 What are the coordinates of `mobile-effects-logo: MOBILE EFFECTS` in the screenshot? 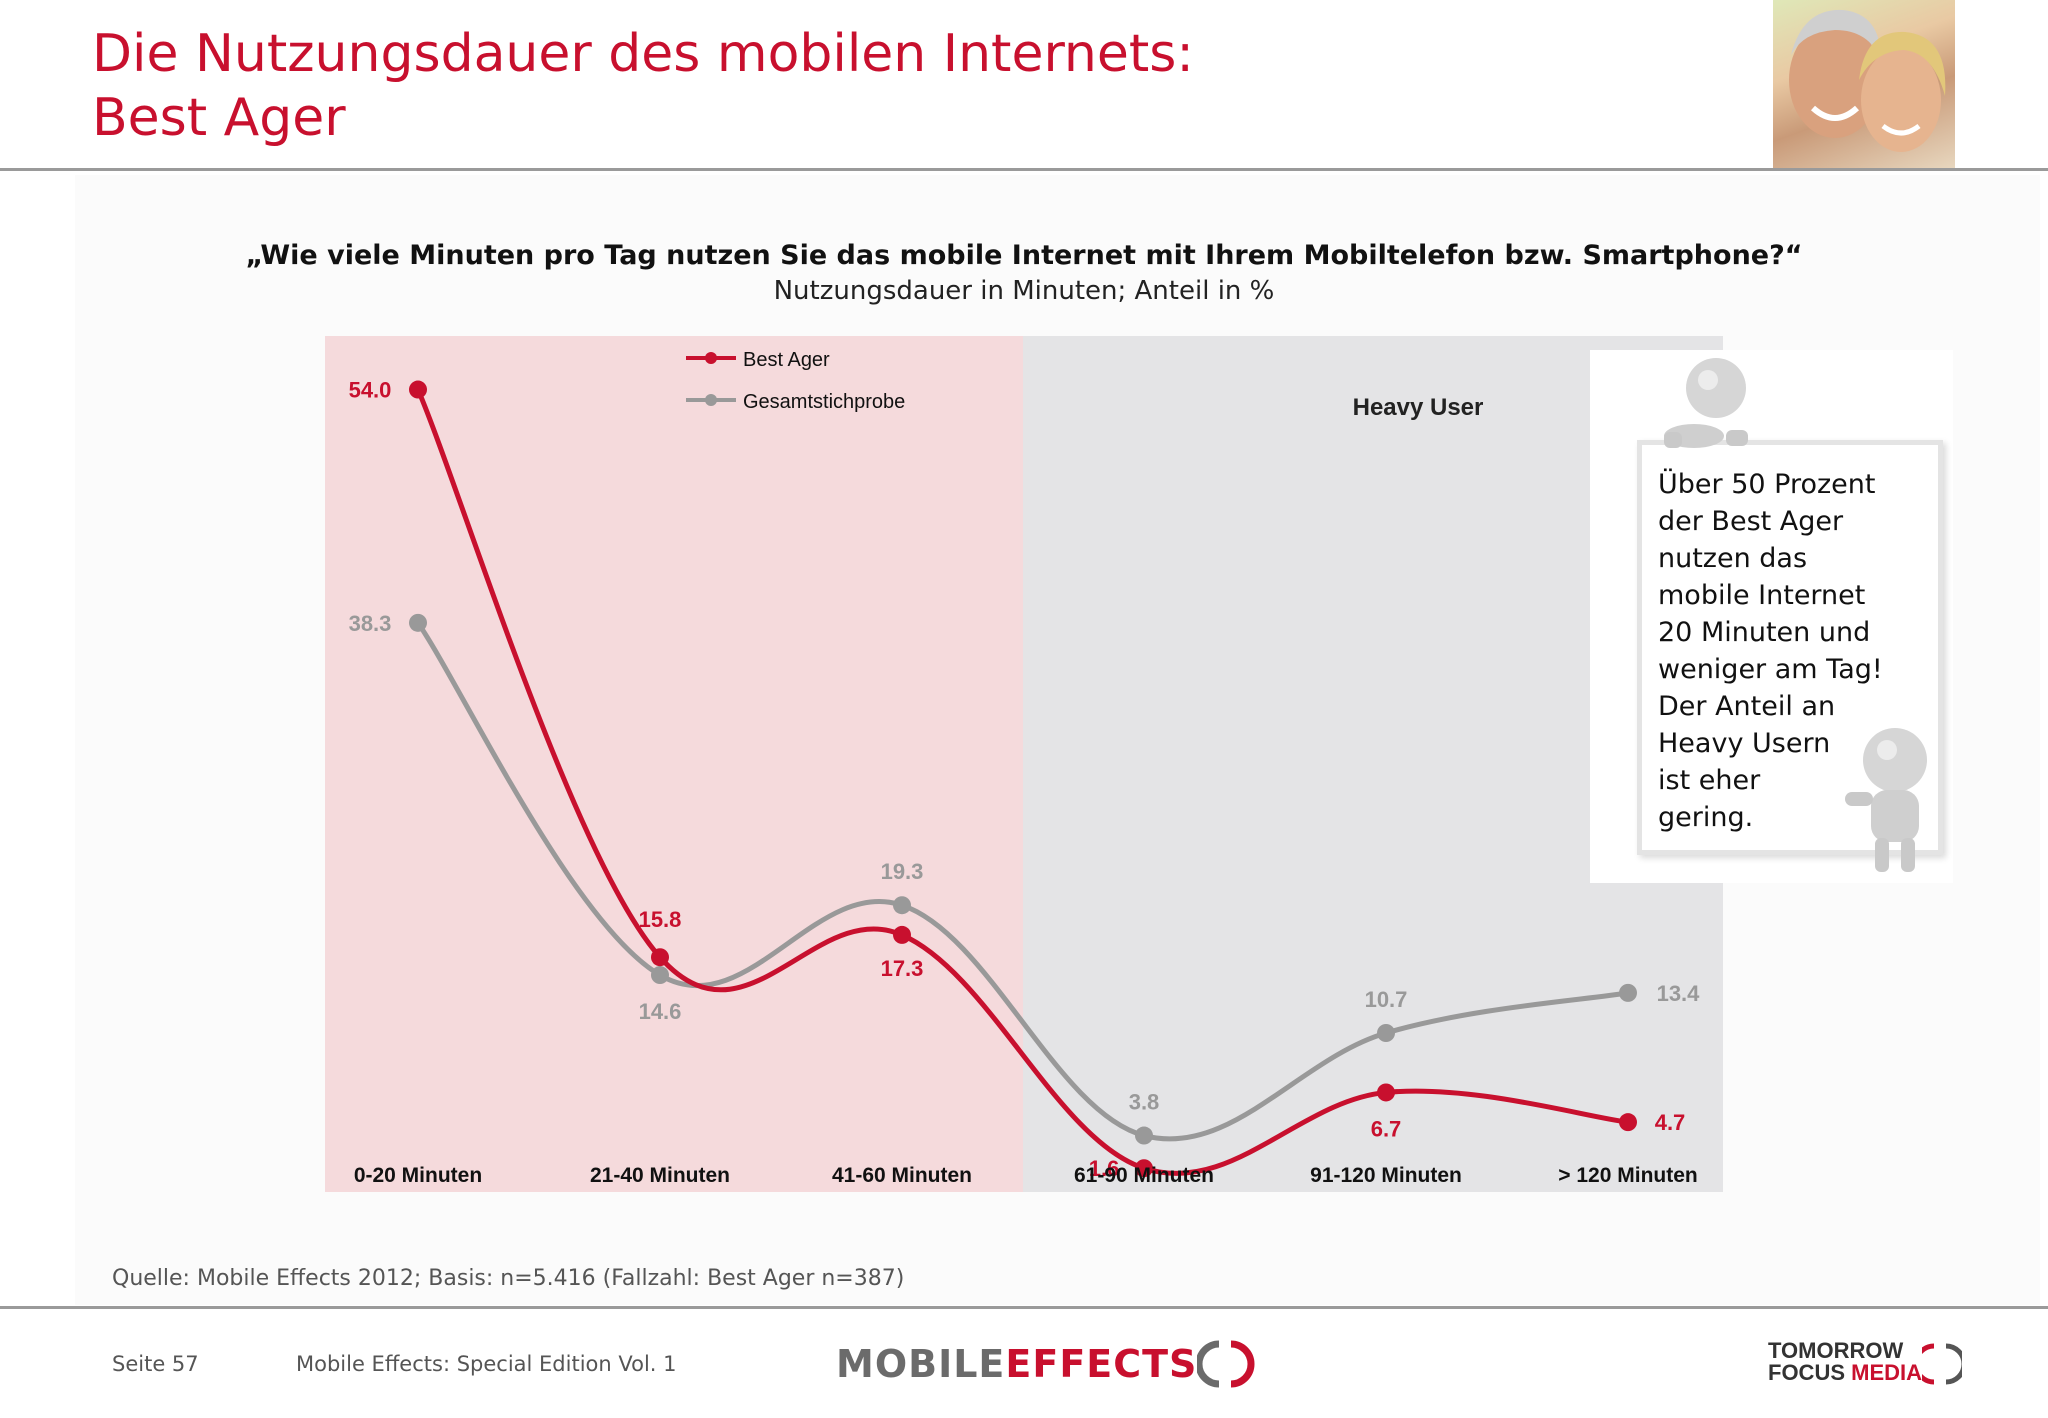 It's located at (1046, 1364).